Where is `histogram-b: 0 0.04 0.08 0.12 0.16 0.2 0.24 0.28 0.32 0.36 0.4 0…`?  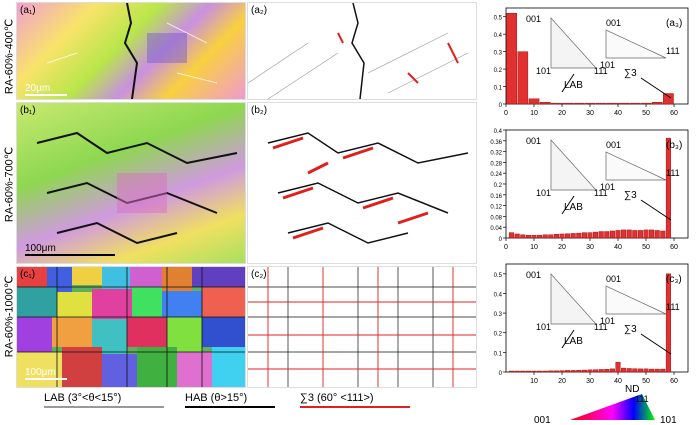
histogram-b: 0 0.04 0.08 0.12 0.16 0.2 0.24 0.28 0.32 0.36 0.4 0… is located at coordinates (589, 190).